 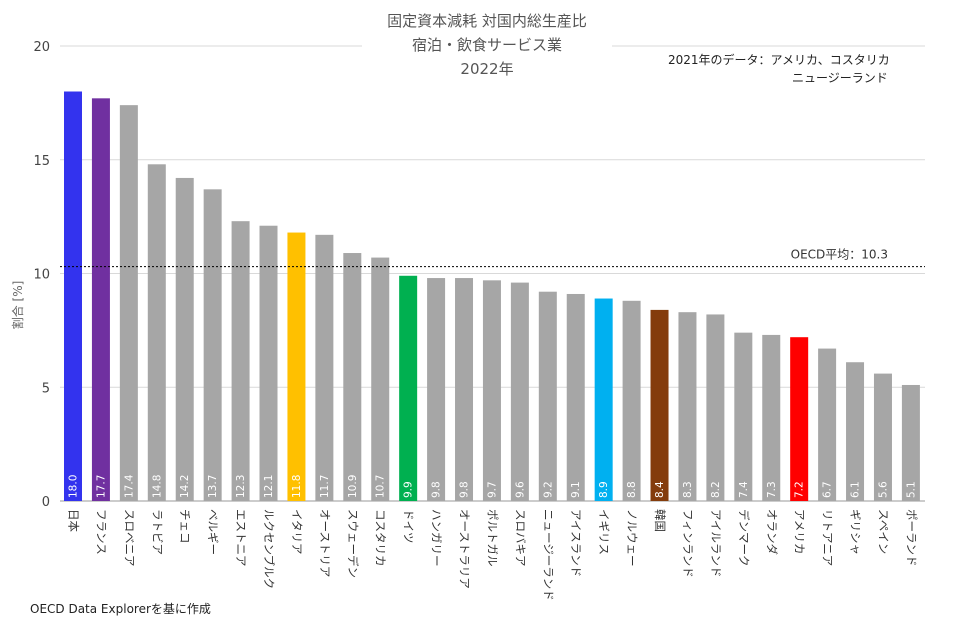 I want to click on bar-value-label: 9.2, so click(x=548, y=489).